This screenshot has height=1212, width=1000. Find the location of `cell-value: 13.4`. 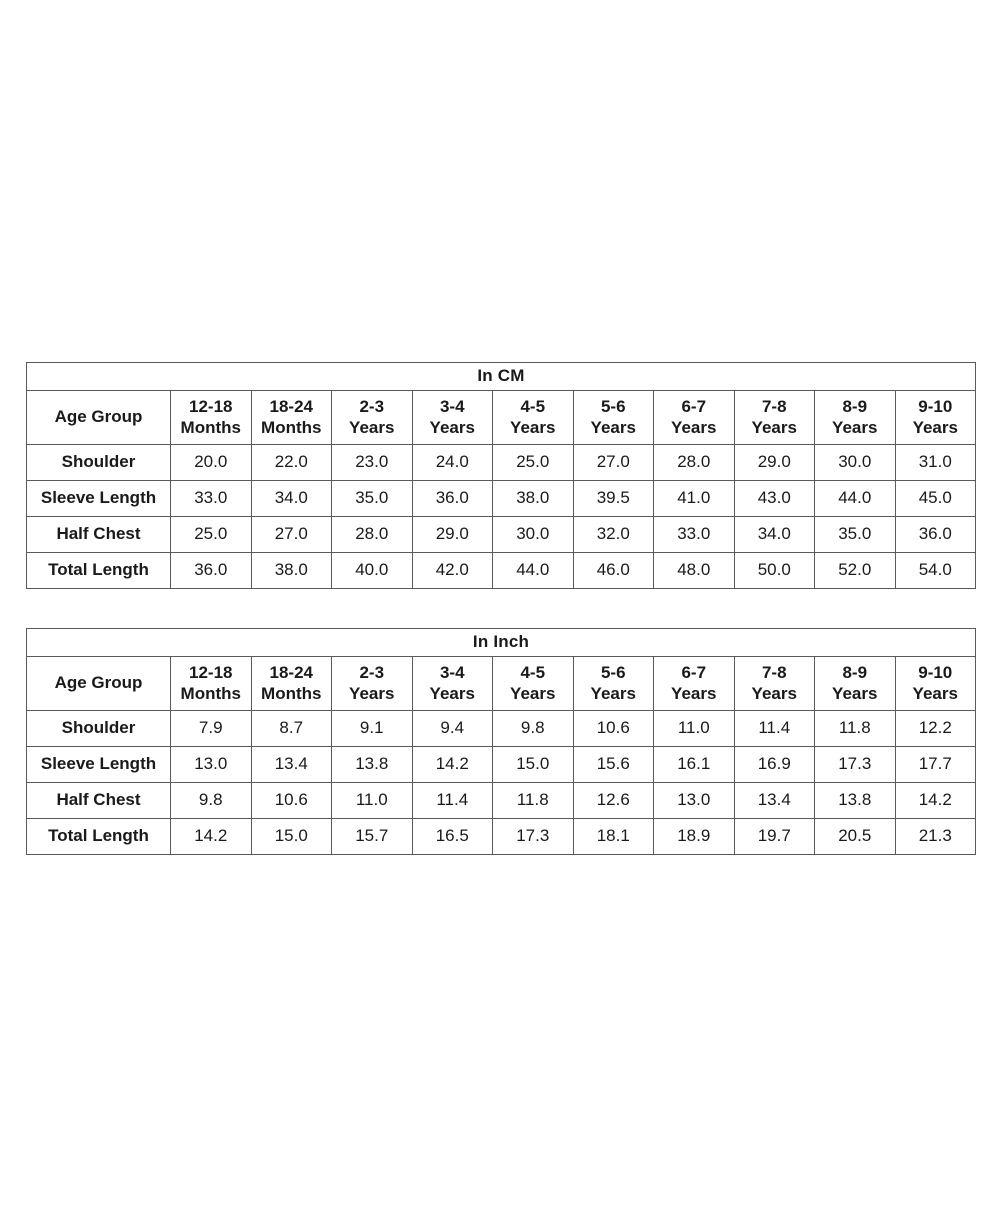

cell-value: 13.4 is located at coordinates (774, 800).